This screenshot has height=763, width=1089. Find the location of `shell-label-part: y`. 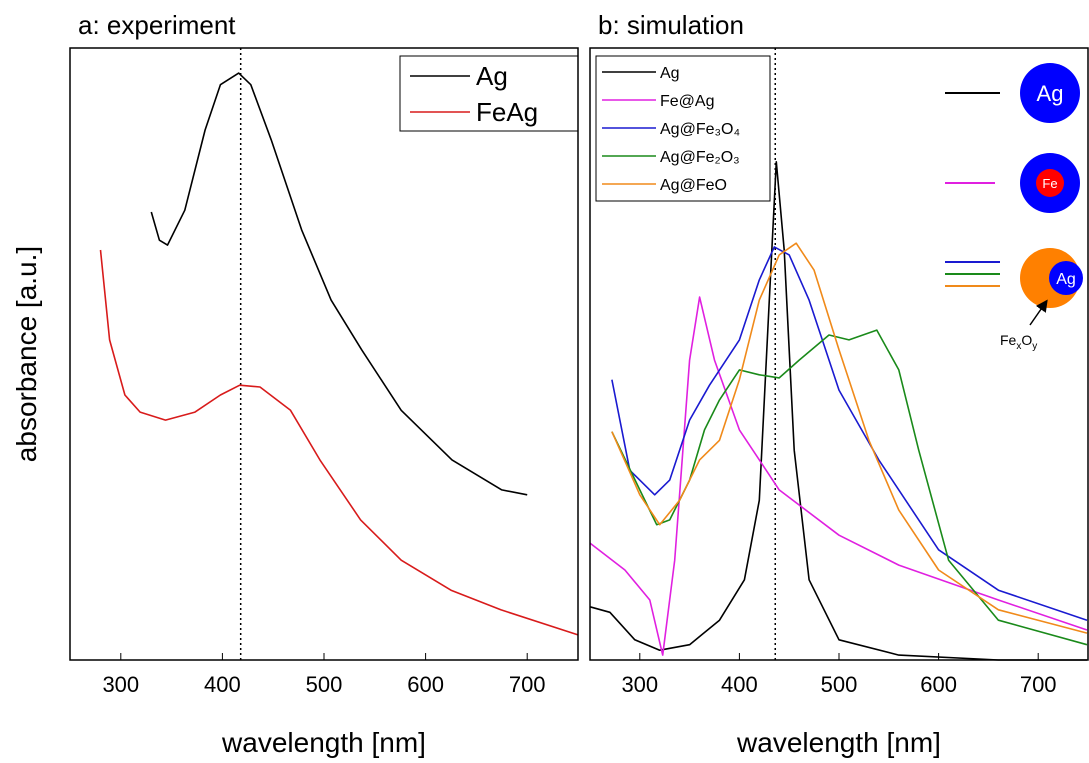

shell-label-part: y is located at coordinates (1034, 346).